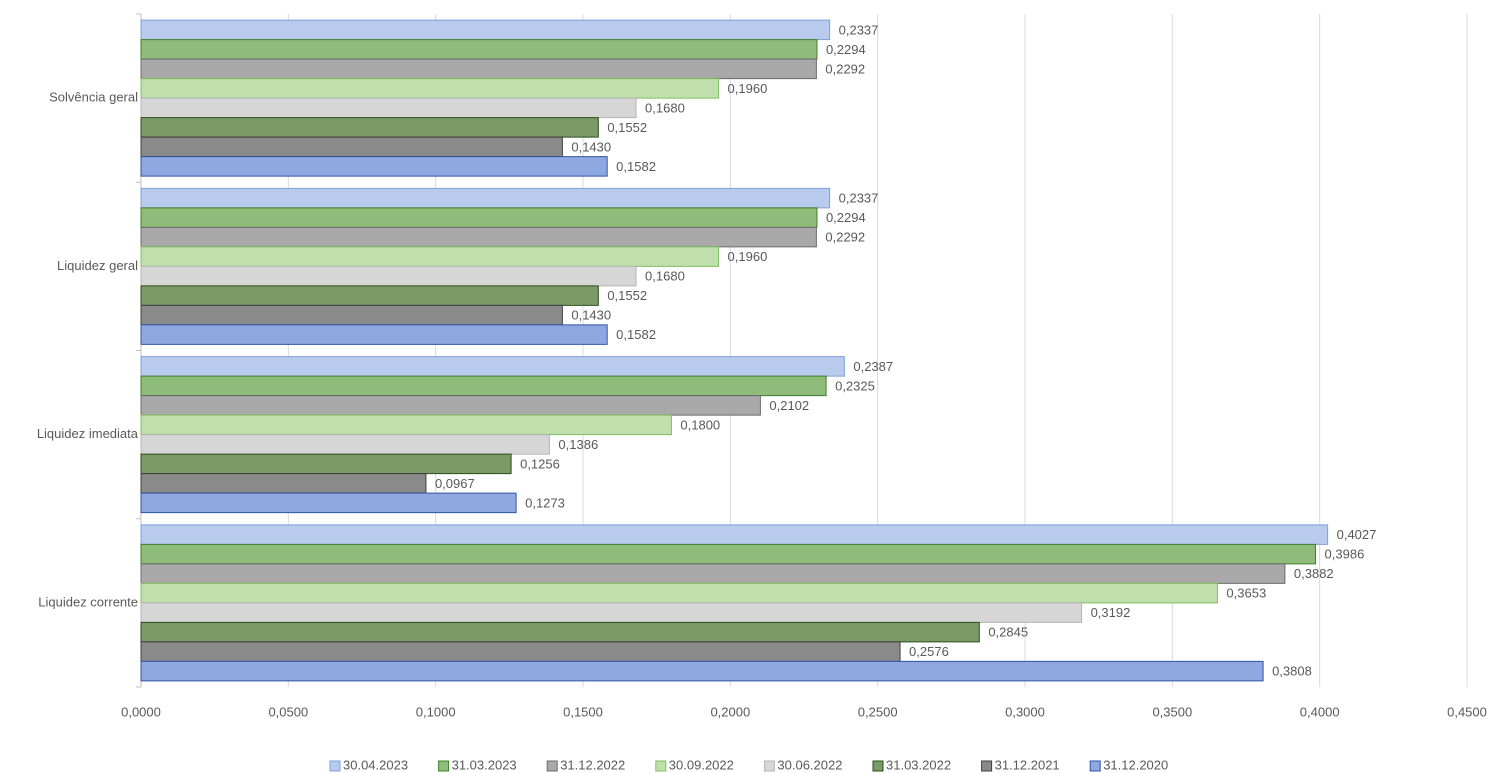 The height and width of the screenshot is (773, 1493). Describe the element at coordinates (88, 601) in the screenshot. I see `y-tick-label: Liquidez corrente` at that location.